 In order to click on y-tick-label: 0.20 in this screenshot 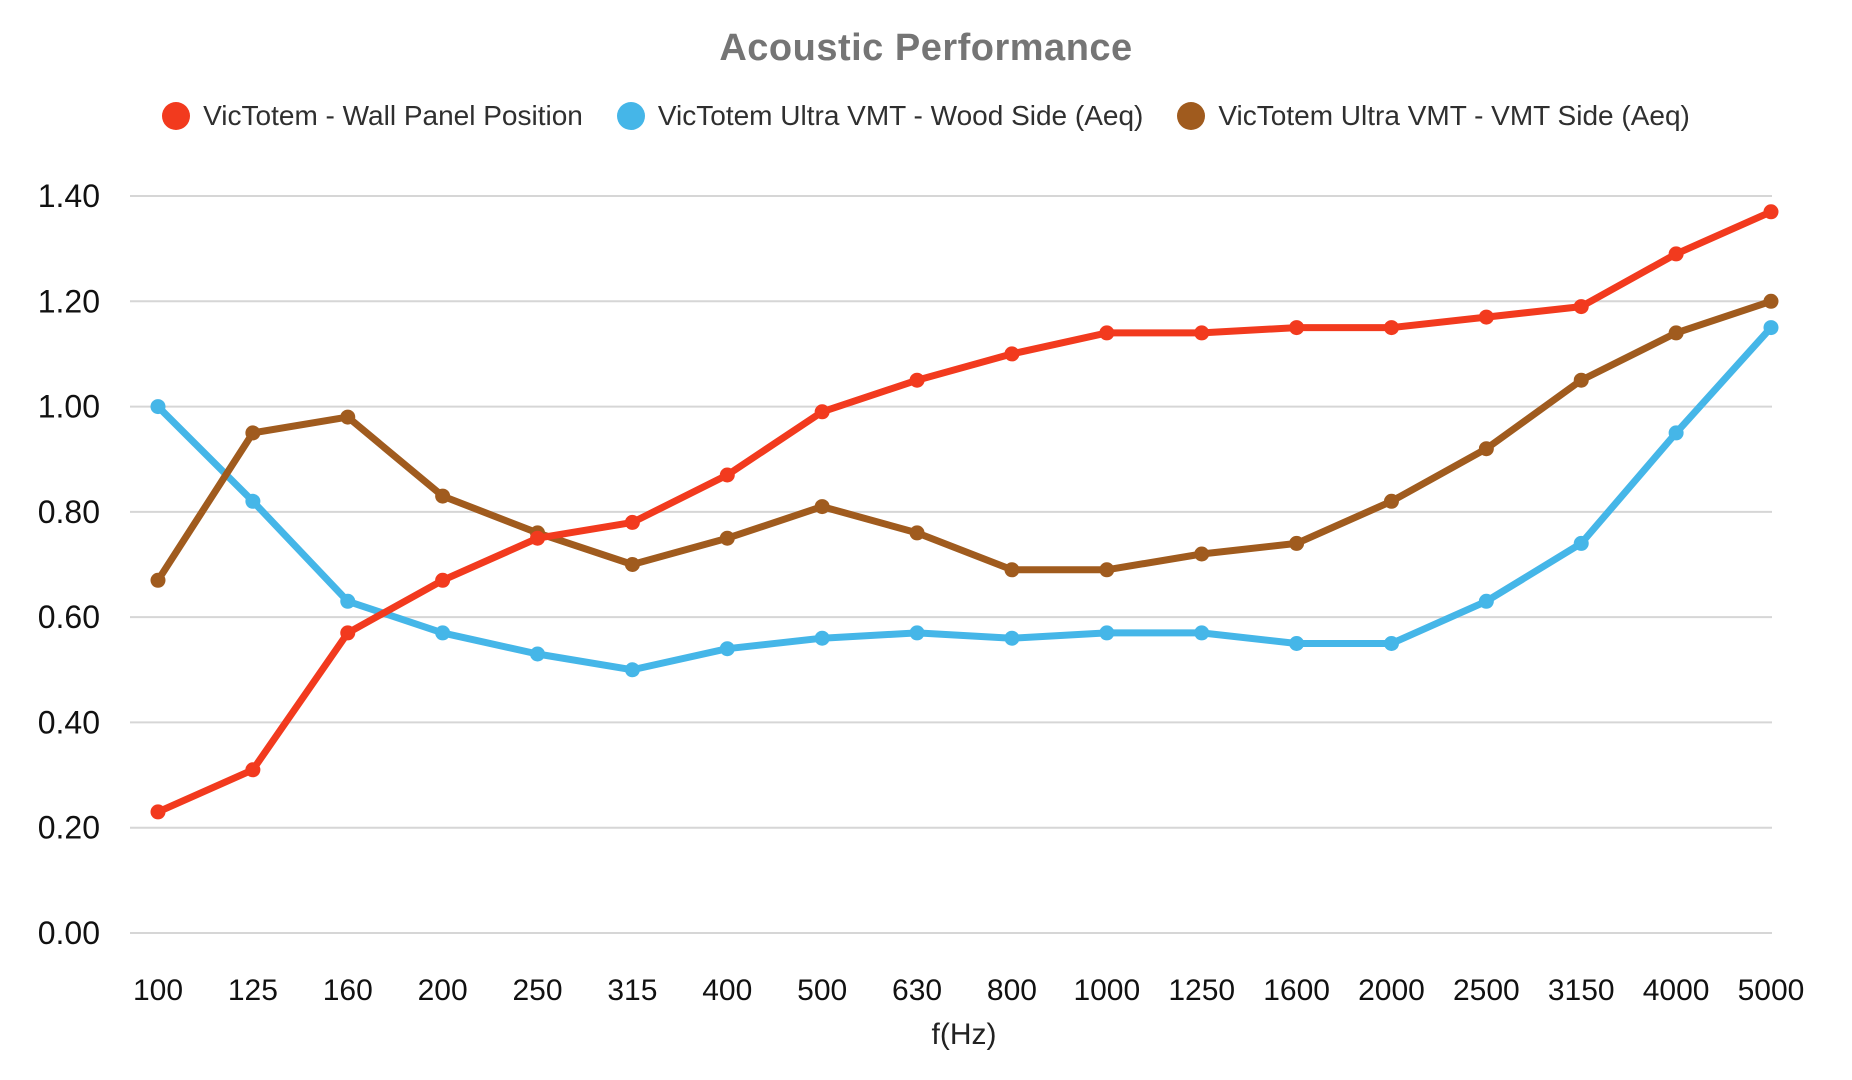, I will do `click(69, 828)`.